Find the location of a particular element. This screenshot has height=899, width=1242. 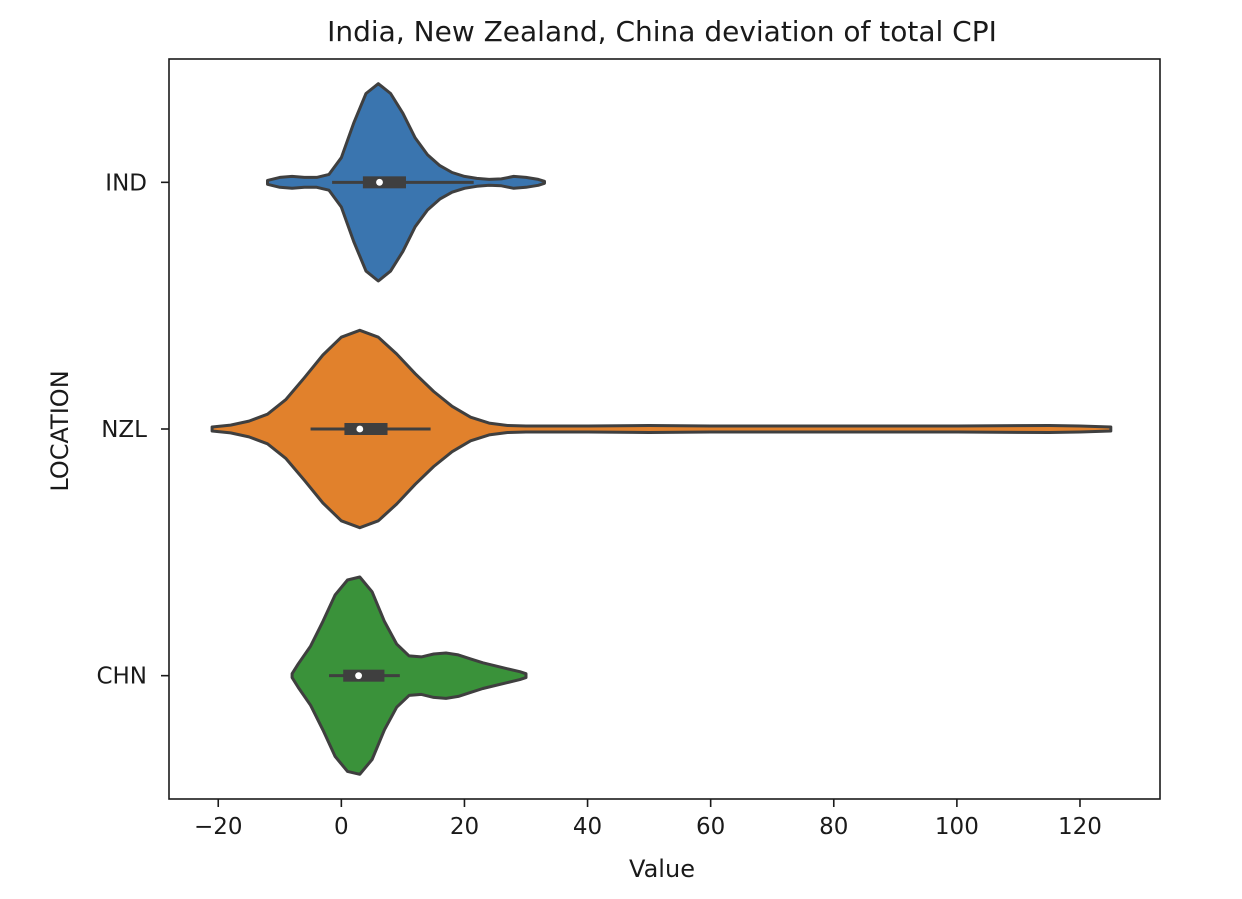

x-tick-label: 40 is located at coordinates (587, 827).